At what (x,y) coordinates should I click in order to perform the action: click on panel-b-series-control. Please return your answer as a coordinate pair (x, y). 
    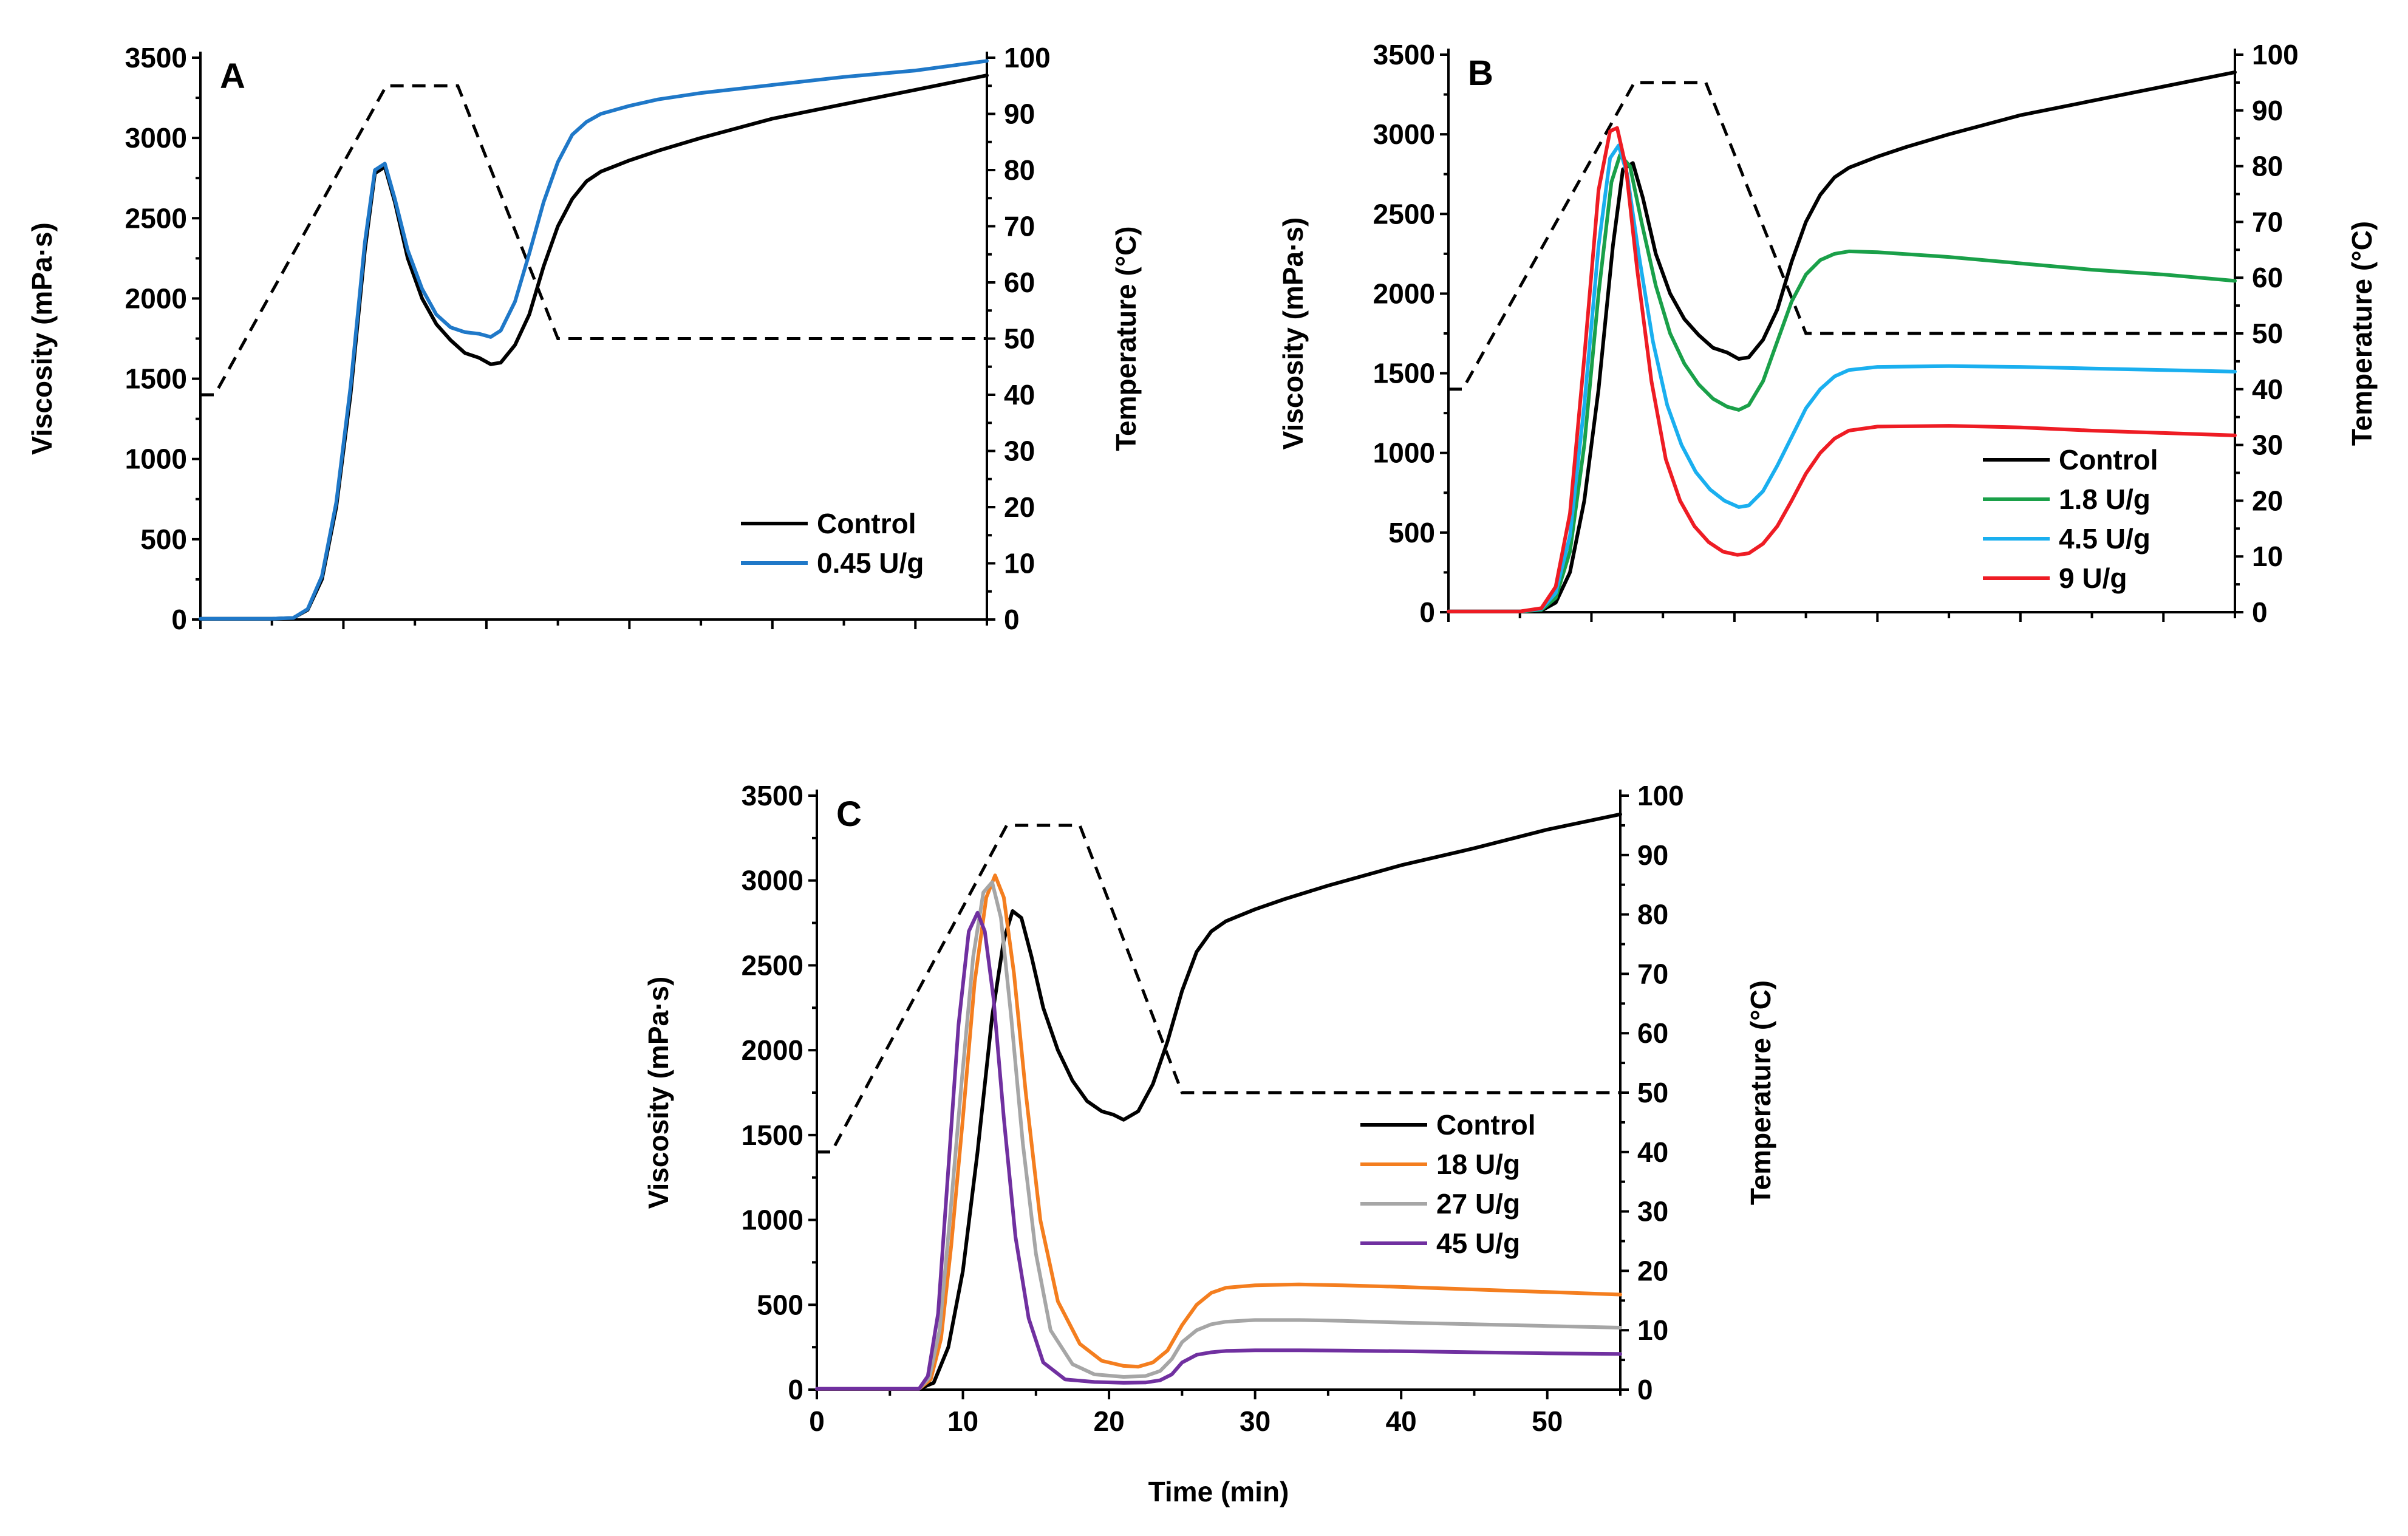
    Looking at the image, I should click on (1842, 341).